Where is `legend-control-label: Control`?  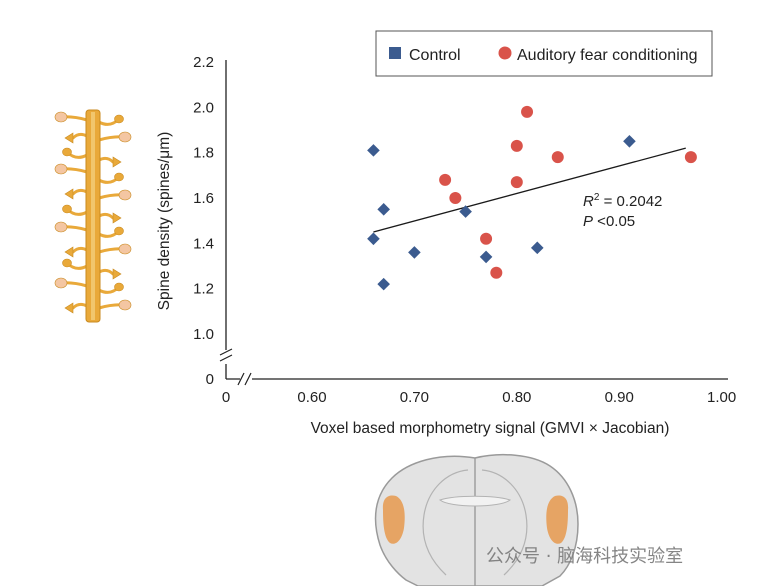
legend-control-label: Control is located at coordinates (435, 55).